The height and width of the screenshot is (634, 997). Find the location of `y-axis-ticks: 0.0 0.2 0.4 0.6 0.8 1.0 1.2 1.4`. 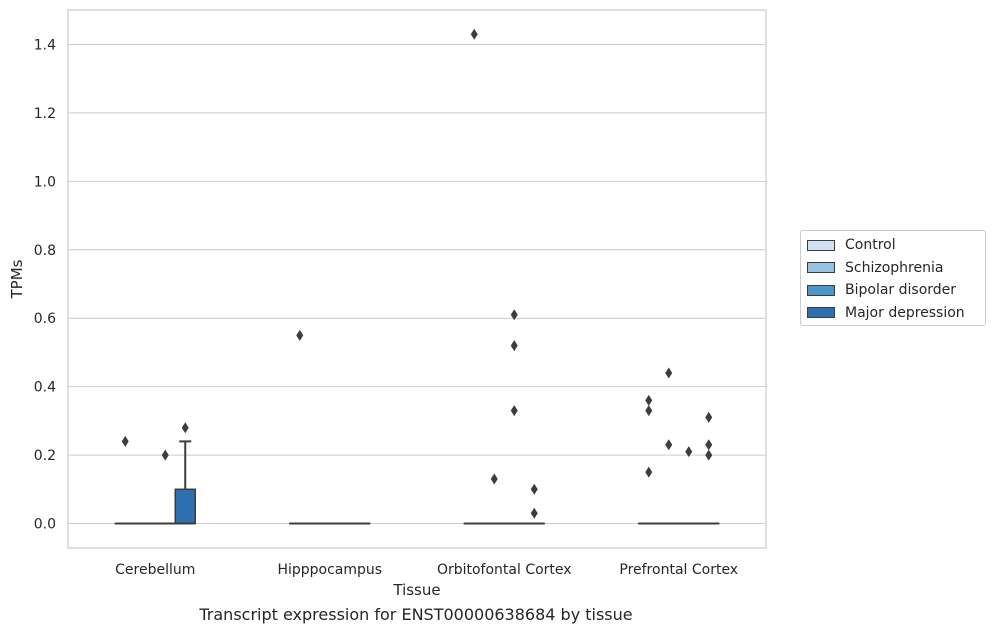

y-axis-ticks: 0.0 0.2 0.4 0.6 0.8 1.0 1.2 1.4 is located at coordinates (45, 285).